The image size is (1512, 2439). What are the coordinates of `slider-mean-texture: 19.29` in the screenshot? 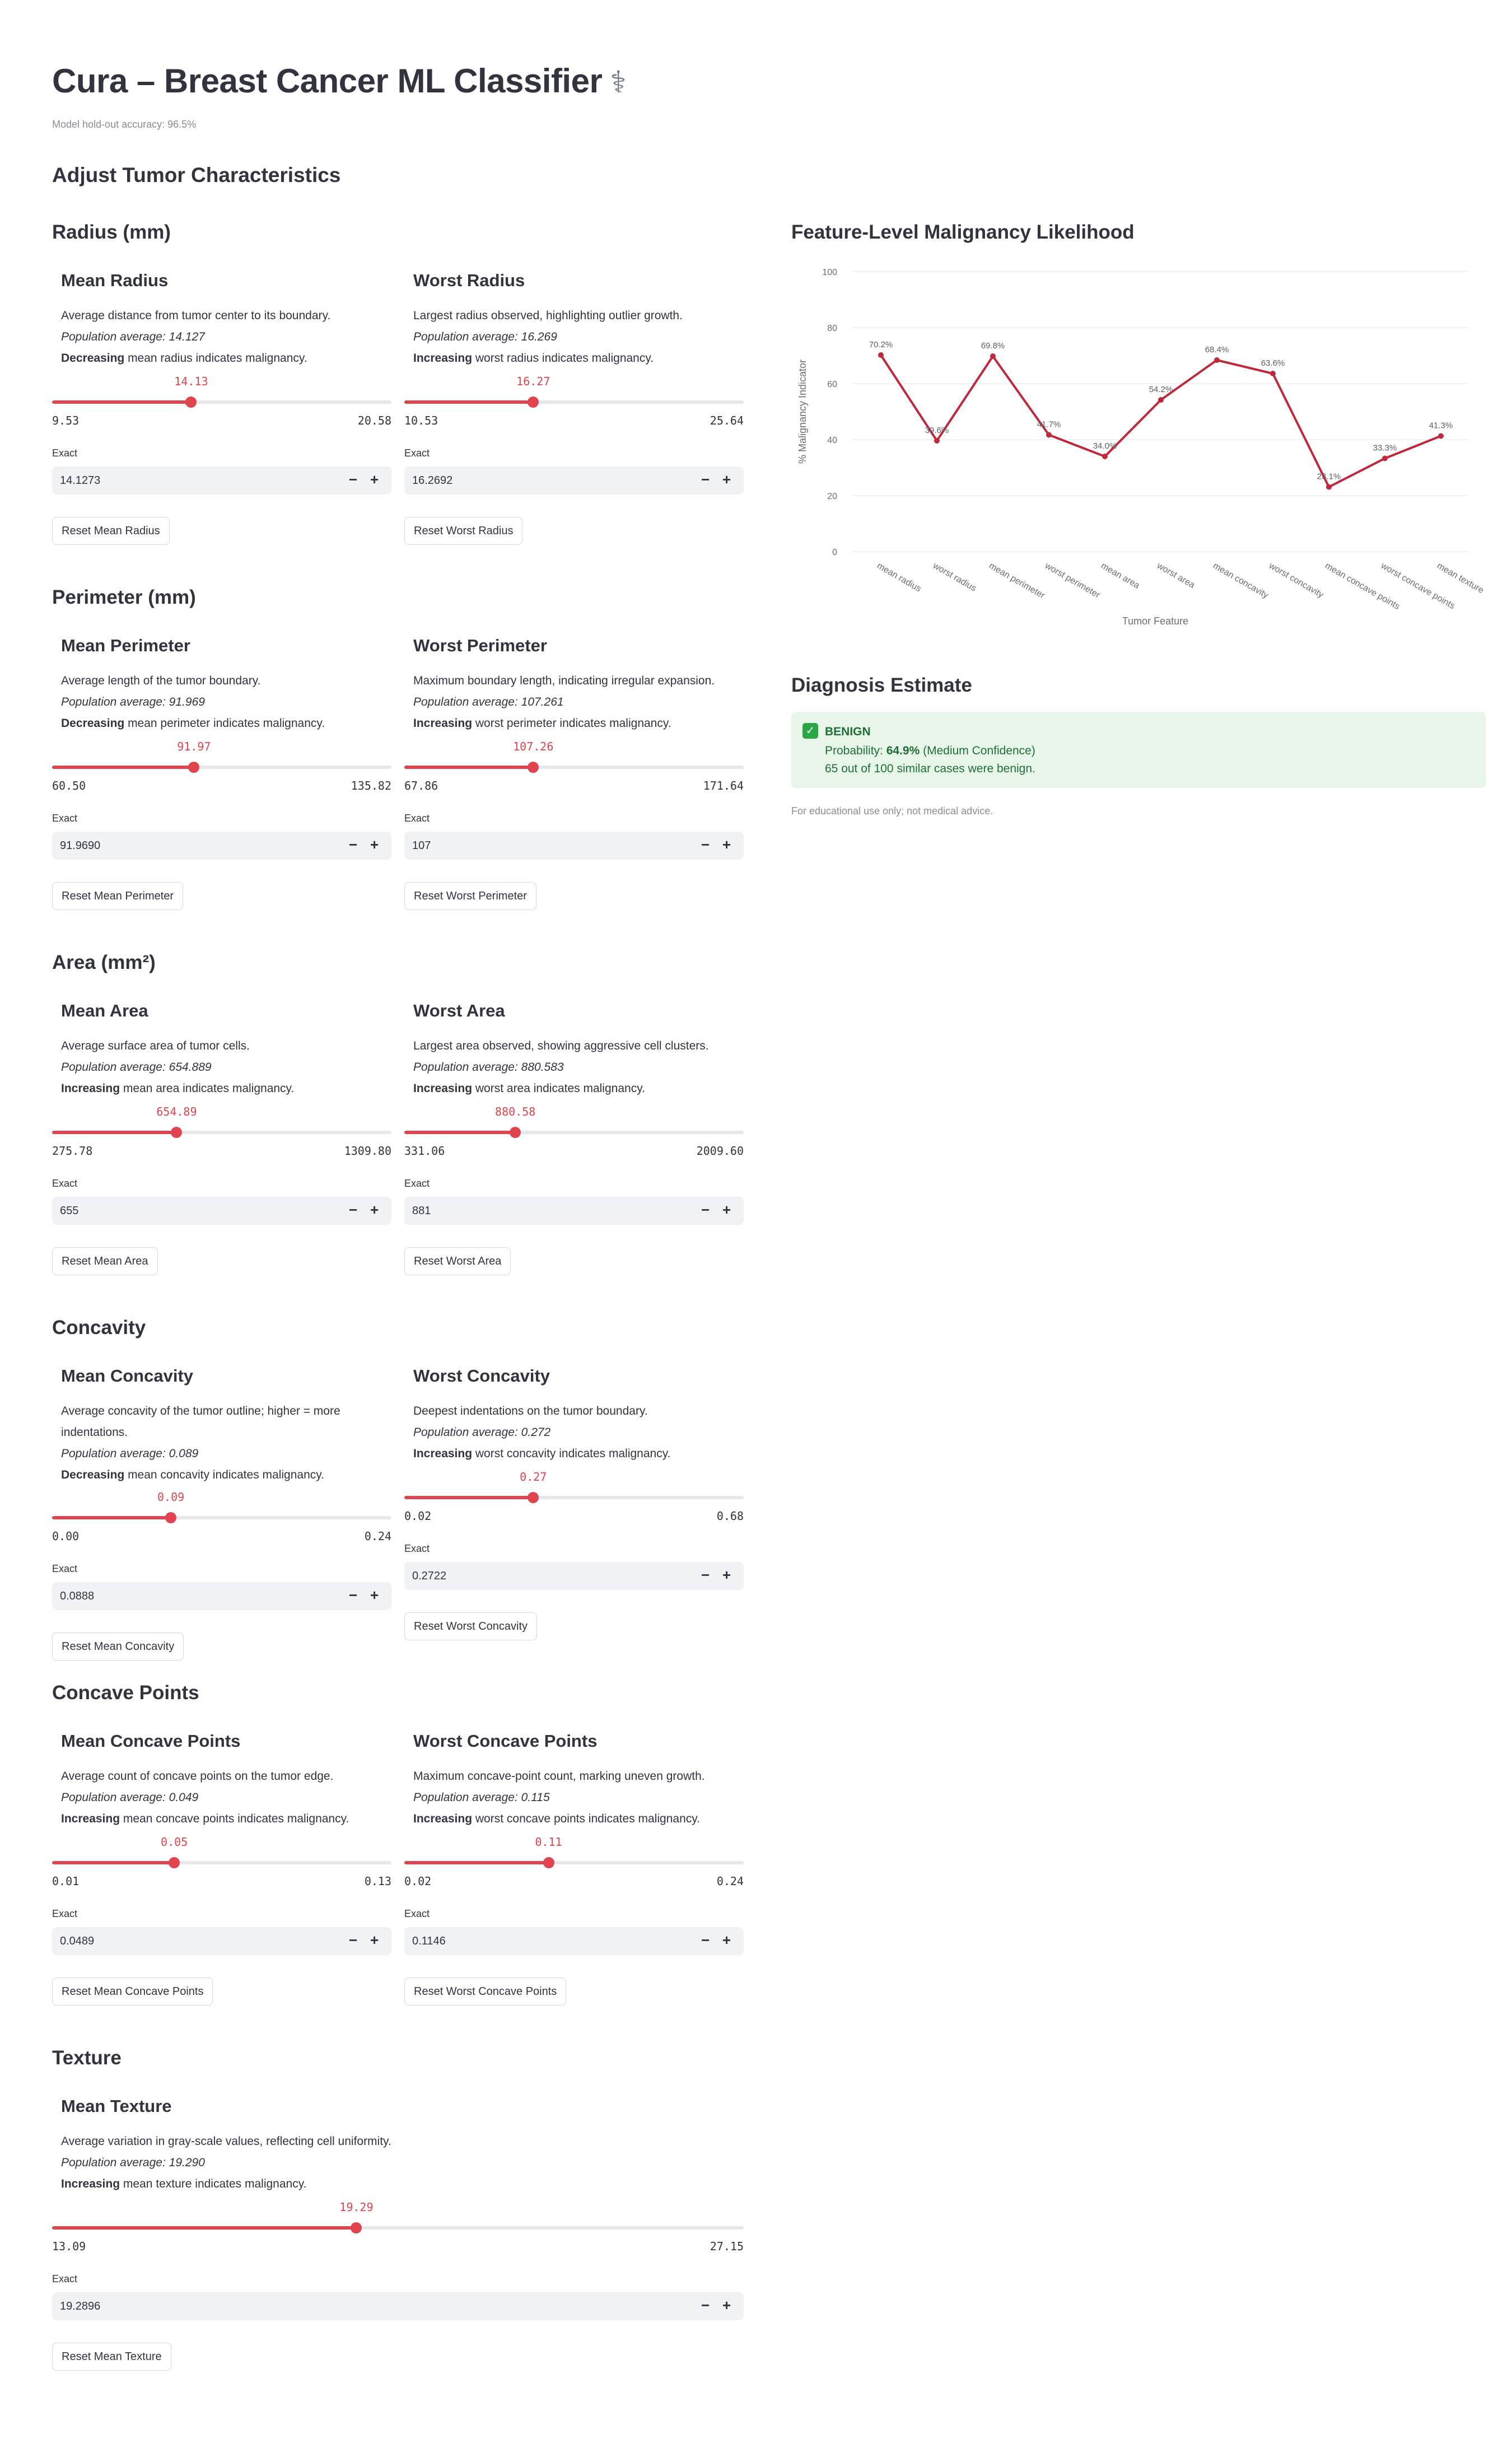 It's located at (398, 2216).